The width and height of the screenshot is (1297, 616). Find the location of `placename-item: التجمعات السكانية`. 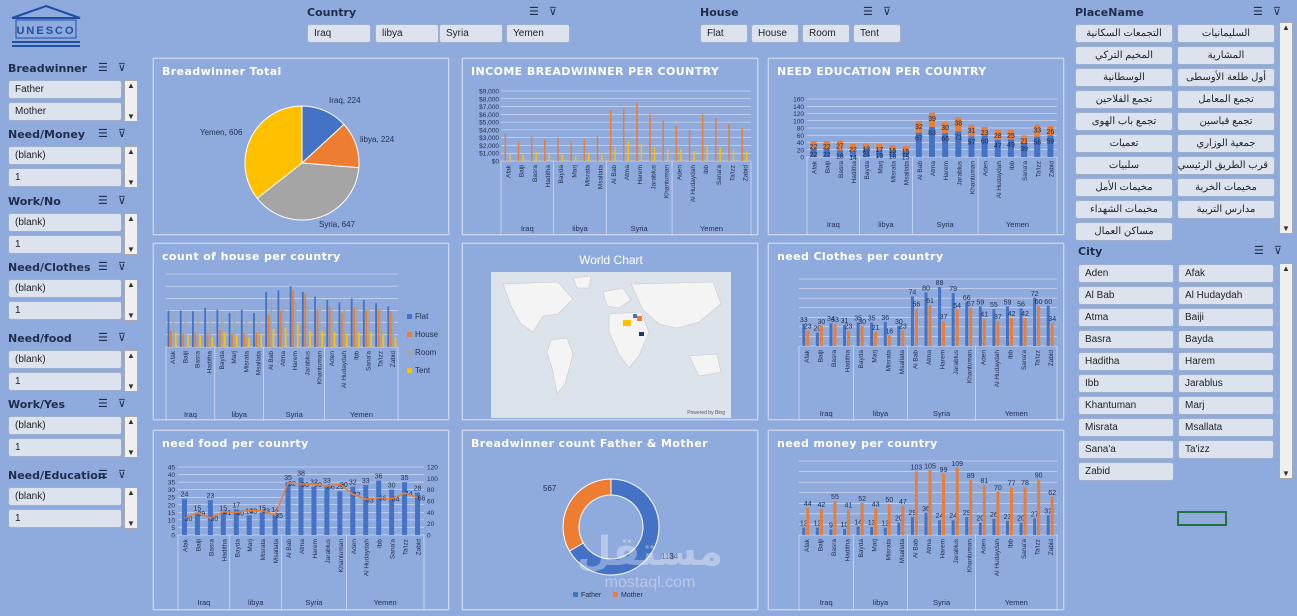

placename-item: التجمعات السكانية is located at coordinates (1124, 33).